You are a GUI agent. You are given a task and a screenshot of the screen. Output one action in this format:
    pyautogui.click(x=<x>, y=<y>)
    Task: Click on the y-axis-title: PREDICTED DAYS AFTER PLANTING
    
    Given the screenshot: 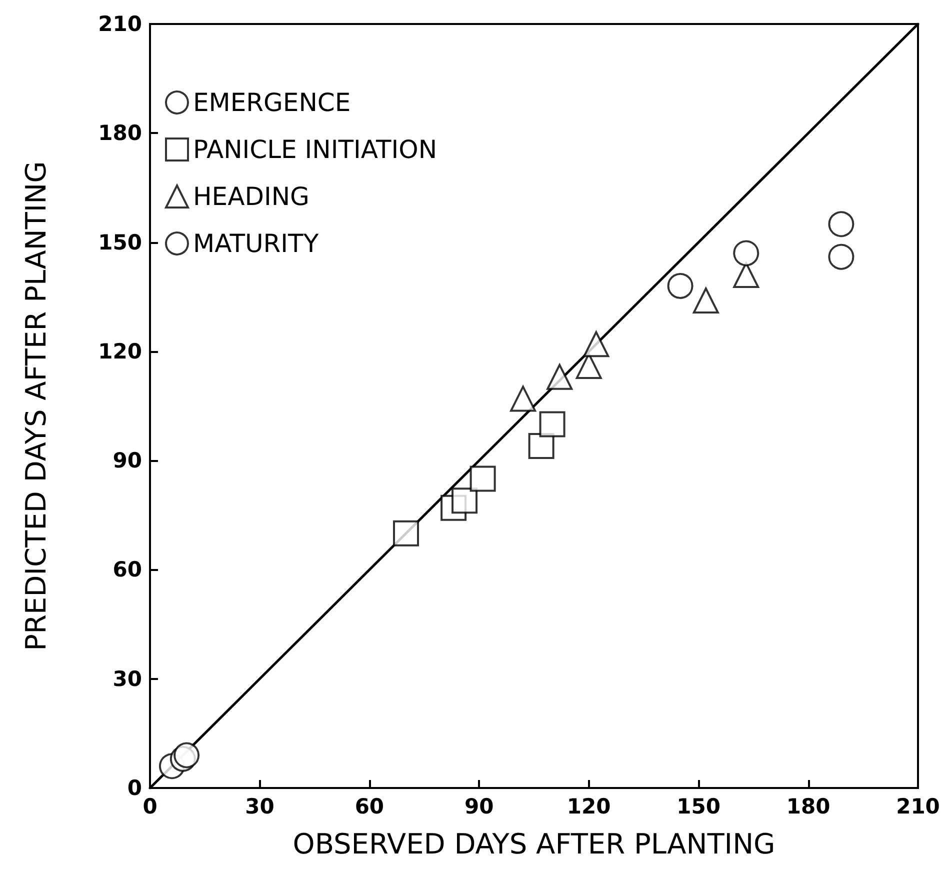 What is the action you would take?
    pyautogui.click(x=36, y=406)
    